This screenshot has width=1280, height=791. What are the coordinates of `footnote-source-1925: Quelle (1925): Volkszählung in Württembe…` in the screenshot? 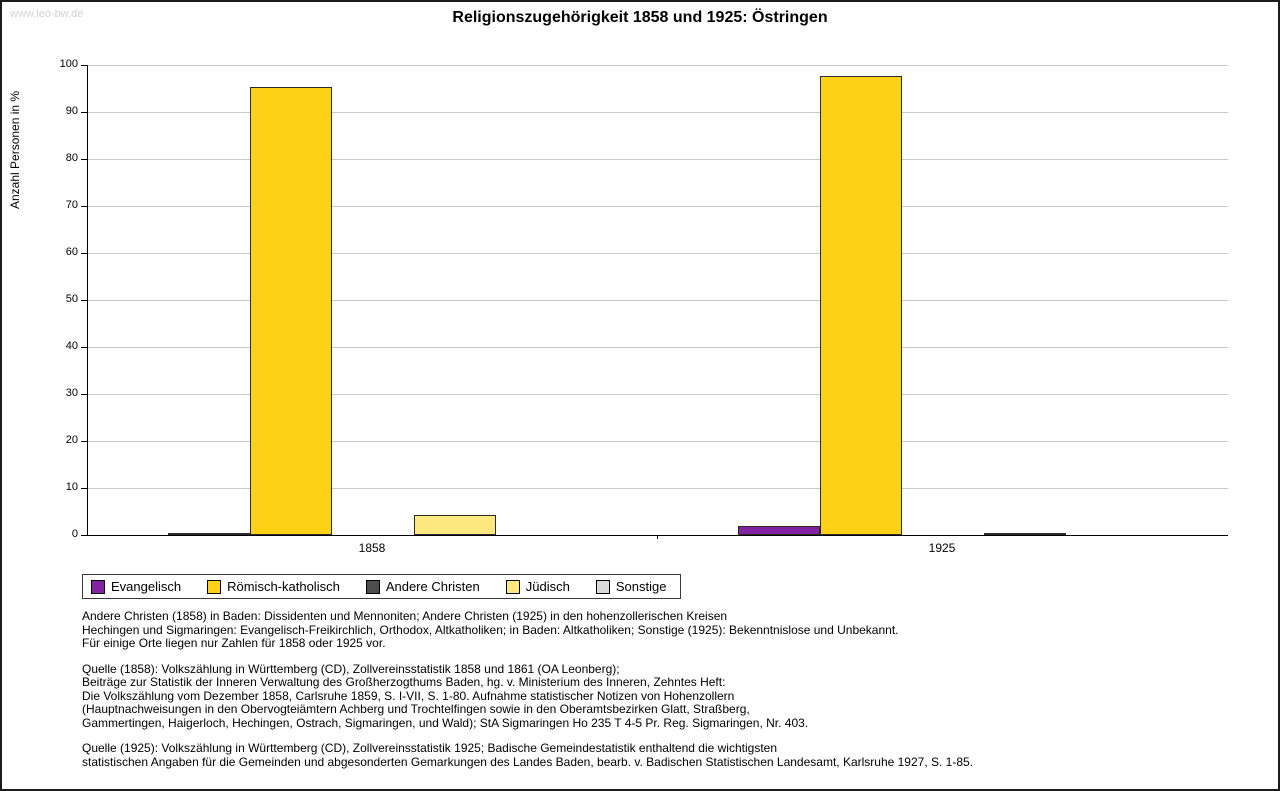 It's located at (528, 755).